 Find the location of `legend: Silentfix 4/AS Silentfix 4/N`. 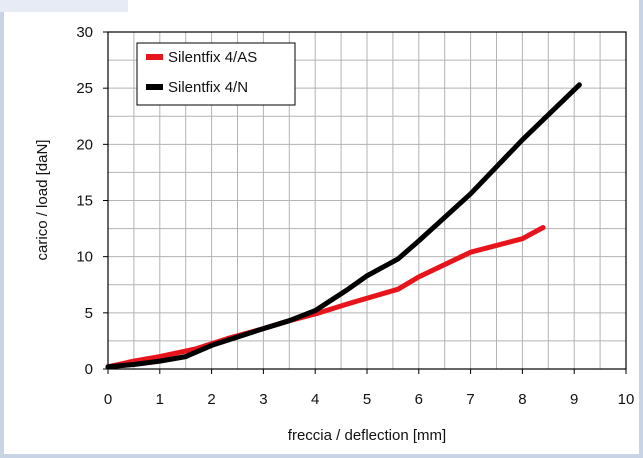

legend: Silentfix 4/AS Silentfix 4/N is located at coordinates (216, 74).